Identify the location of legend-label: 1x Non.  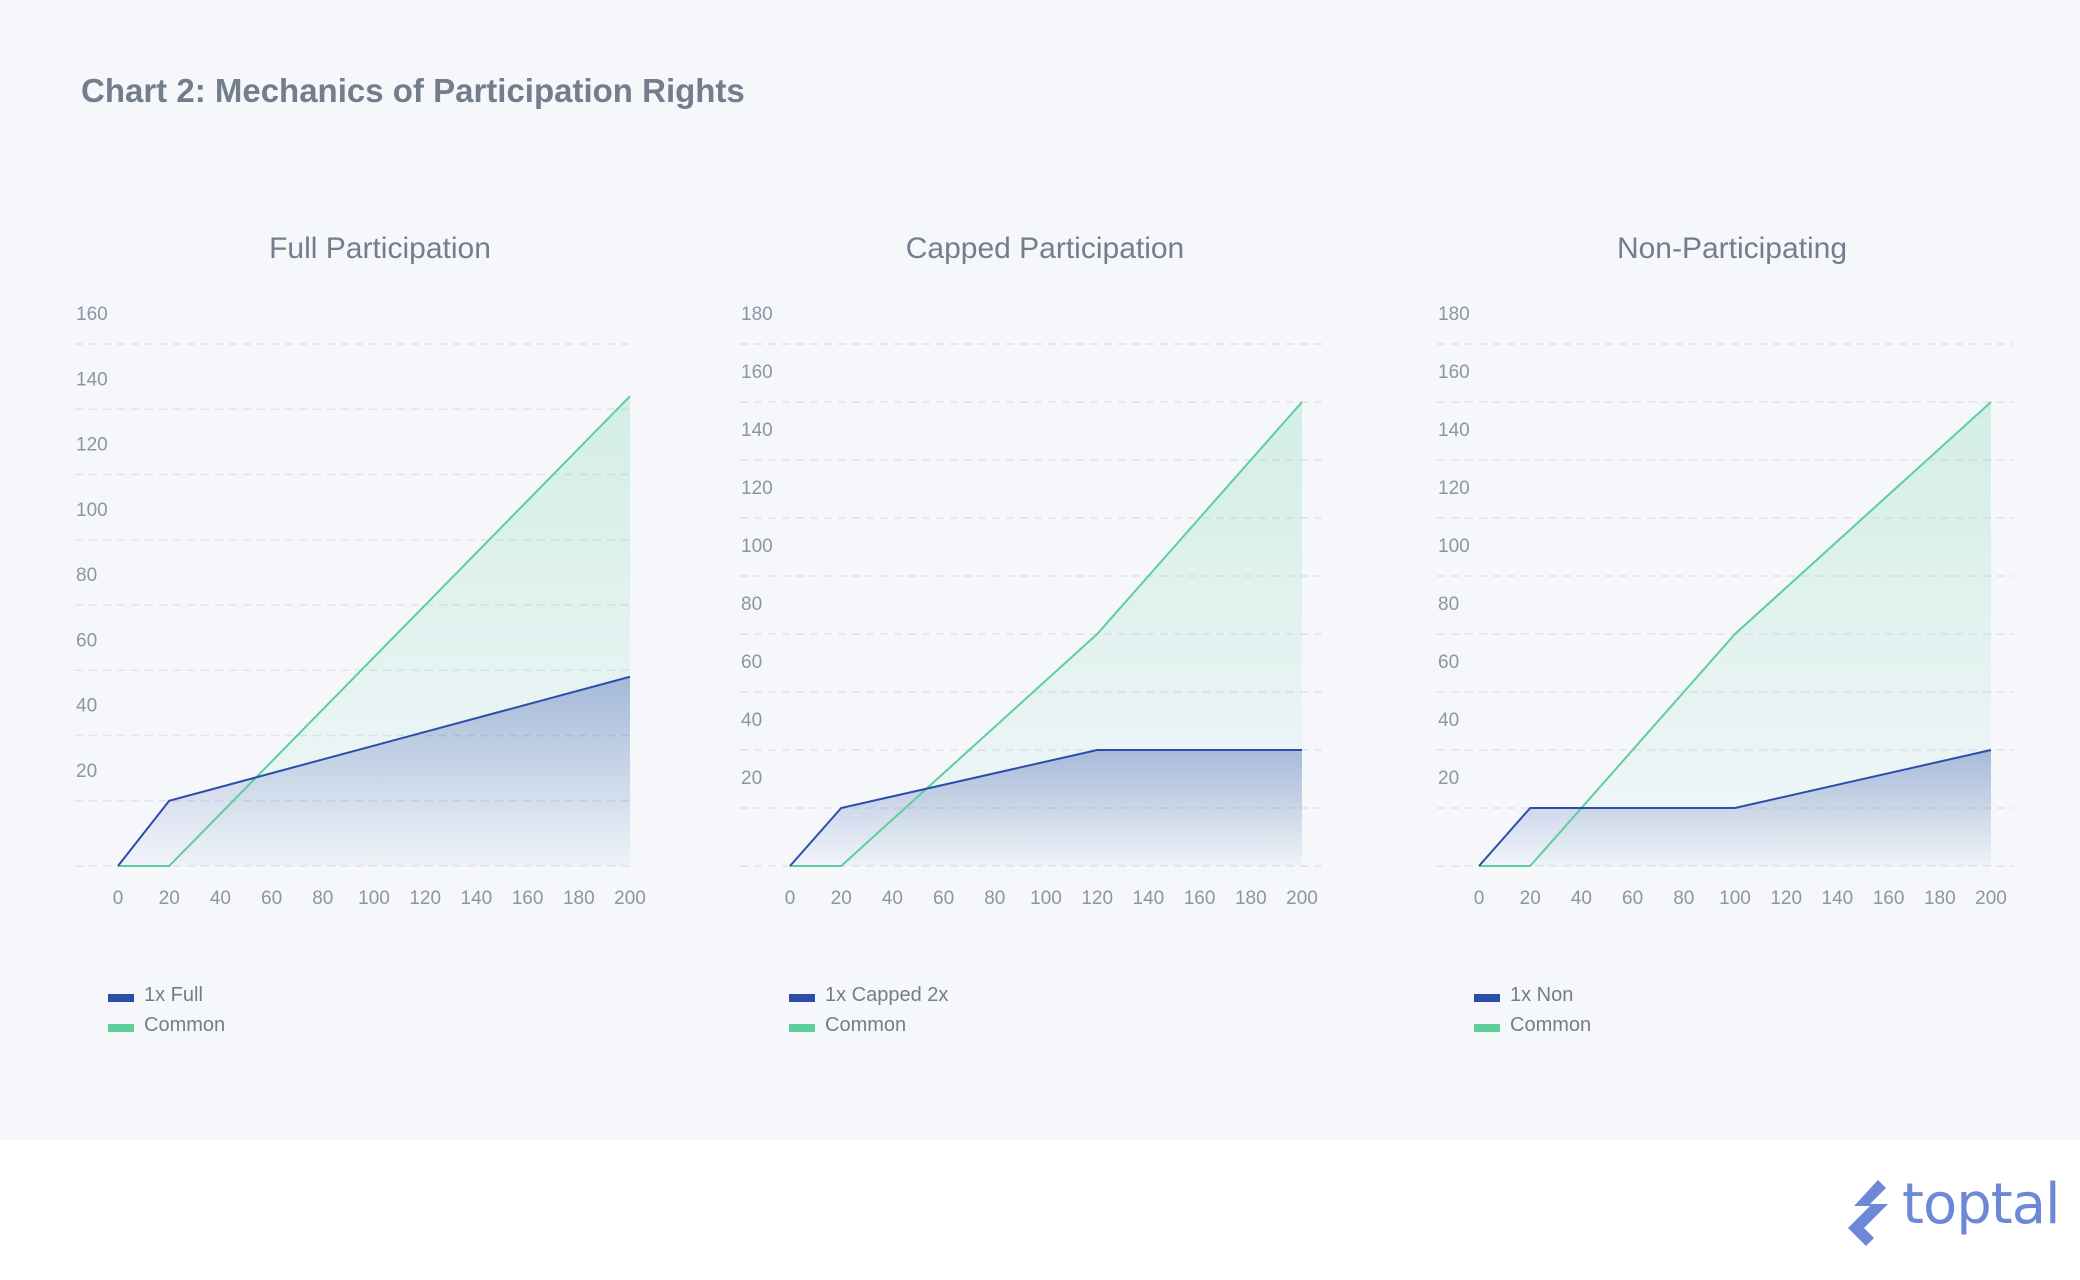
(1542, 995).